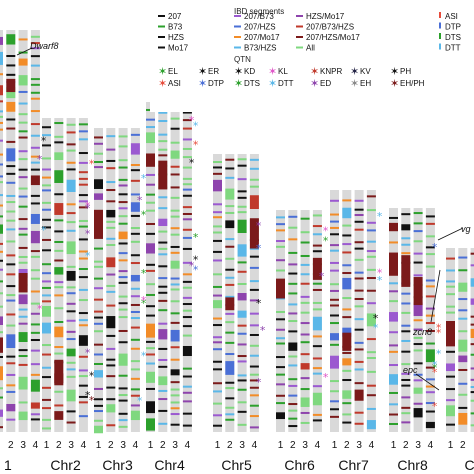 This screenshot has width=474, height=474. What do you see at coordinates (11, 445) in the screenshot?
I see `sub-label: 2` at bounding box center [11, 445].